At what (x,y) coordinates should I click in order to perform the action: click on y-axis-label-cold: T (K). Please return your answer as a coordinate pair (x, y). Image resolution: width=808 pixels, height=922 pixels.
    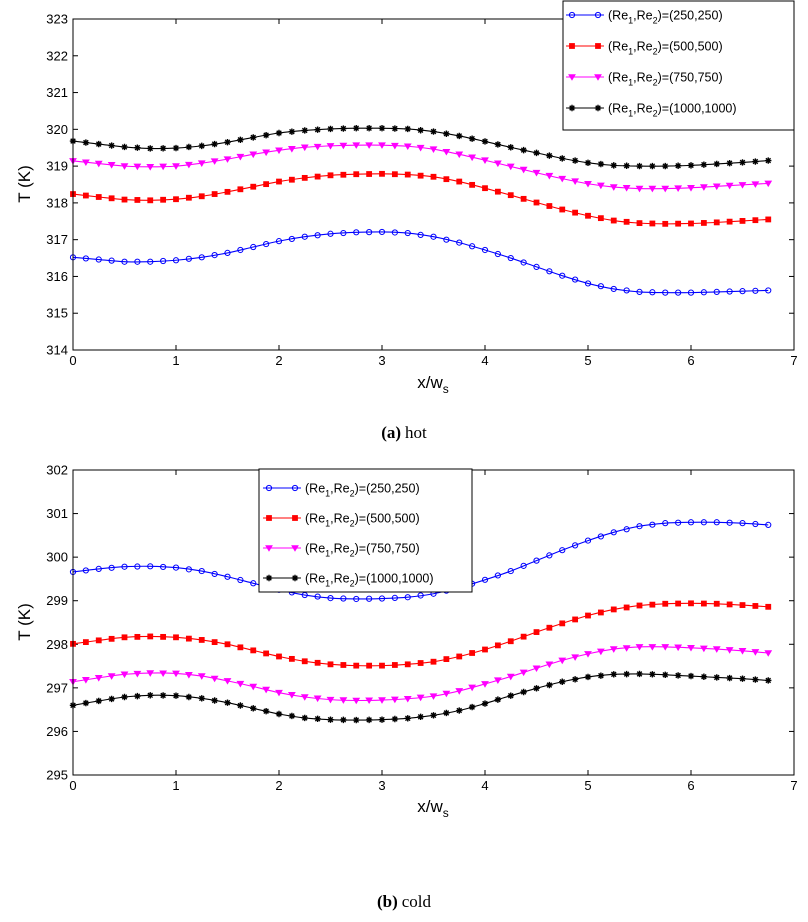
    Looking at the image, I should click on (24, 621).